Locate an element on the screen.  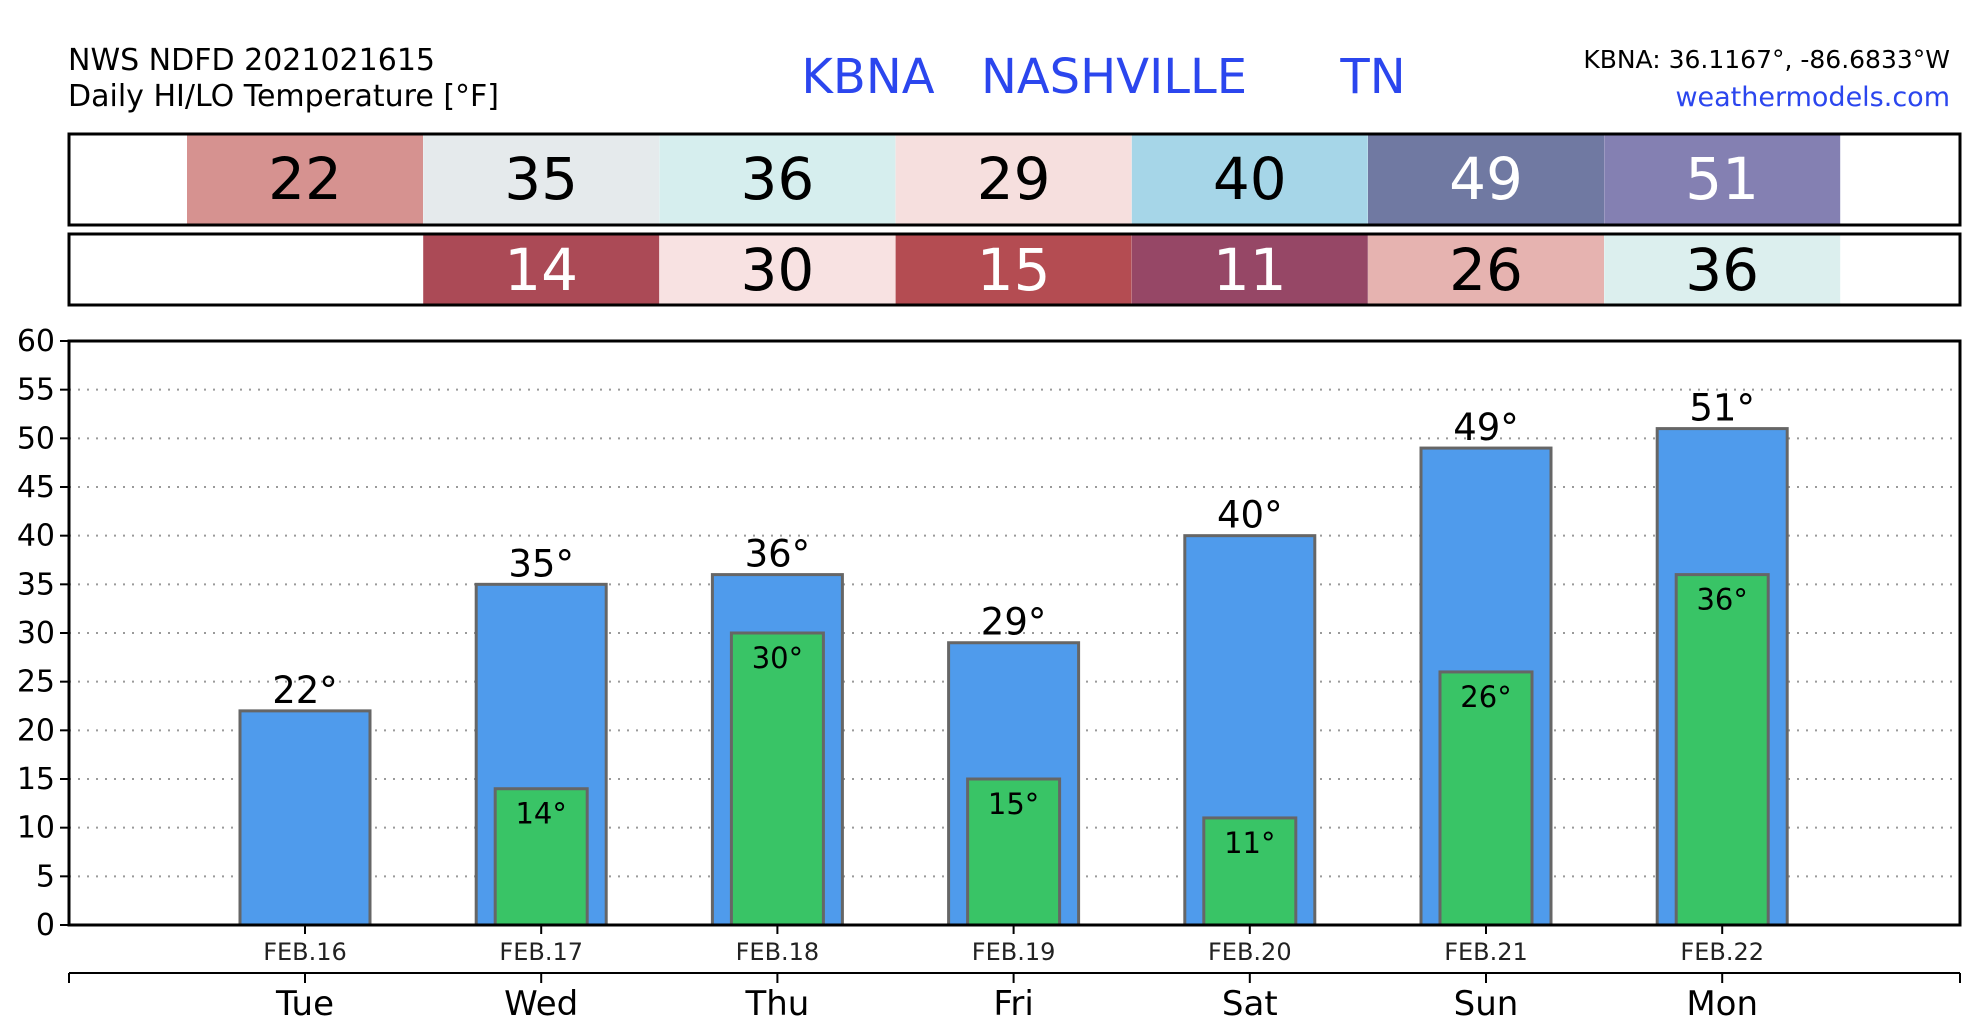
high-temp-bar is located at coordinates (305, 818).